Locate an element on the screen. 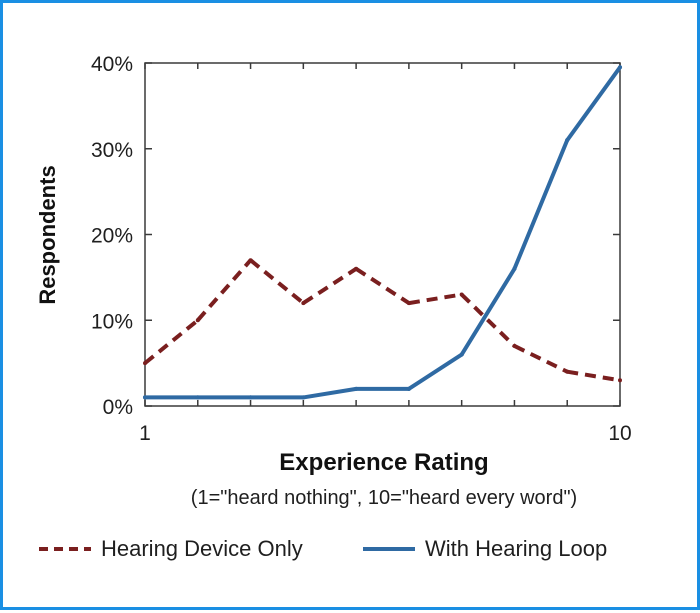 This screenshot has height=613, width=700. y-tick-label: 20% is located at coordinates (112, 236).